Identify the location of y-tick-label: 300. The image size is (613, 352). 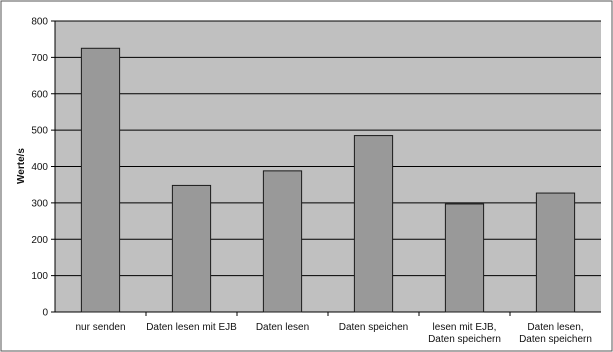
(39, 203).